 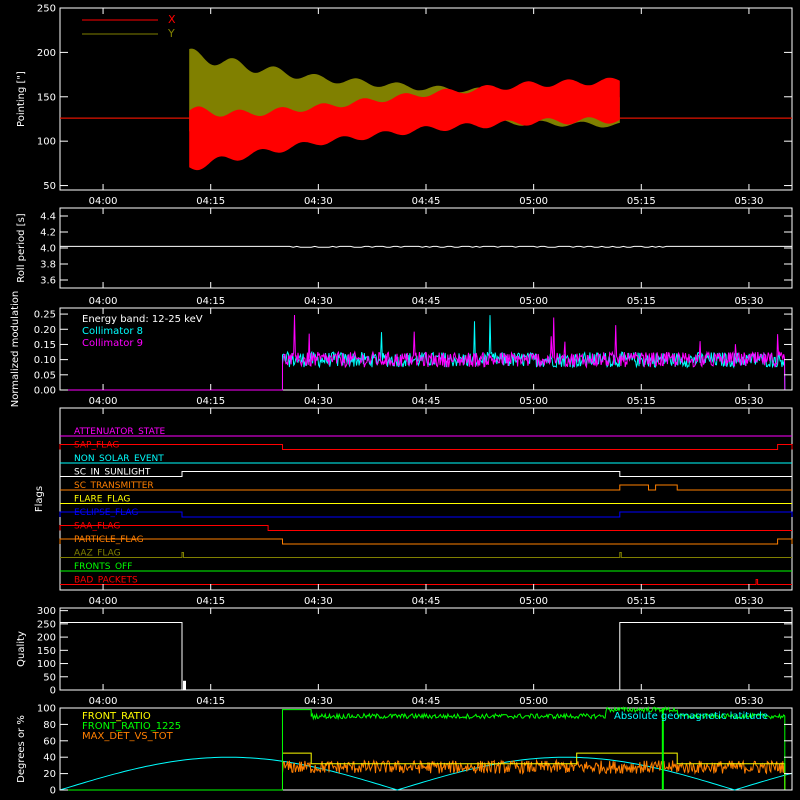 I want to click on y-tick-label: 0.05, so click(x=45, y=375).